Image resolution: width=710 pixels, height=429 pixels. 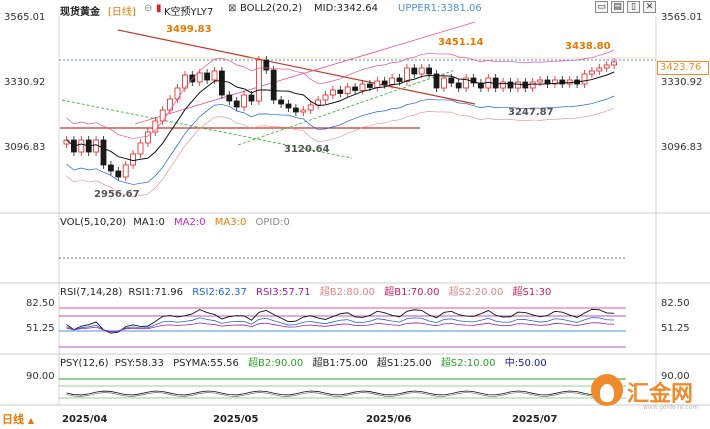 What do you see at coordinates (93, 222) in the screenshot?
I see `volume-title: VOL(5,10,20)` at bounding box center [93, 222].